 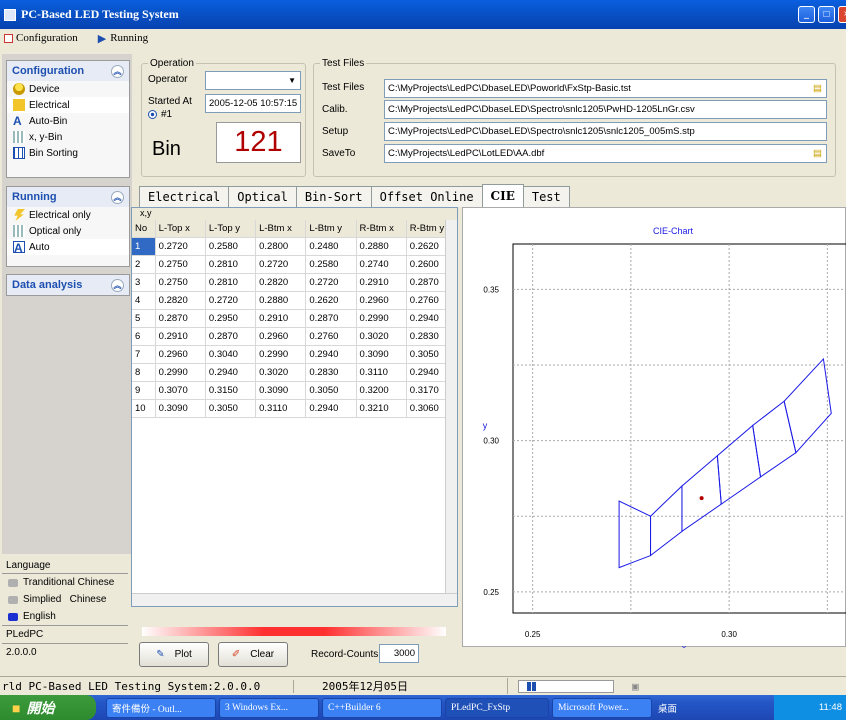 I want to click on table-cell: 0.2480, so click(x=331, y=246).